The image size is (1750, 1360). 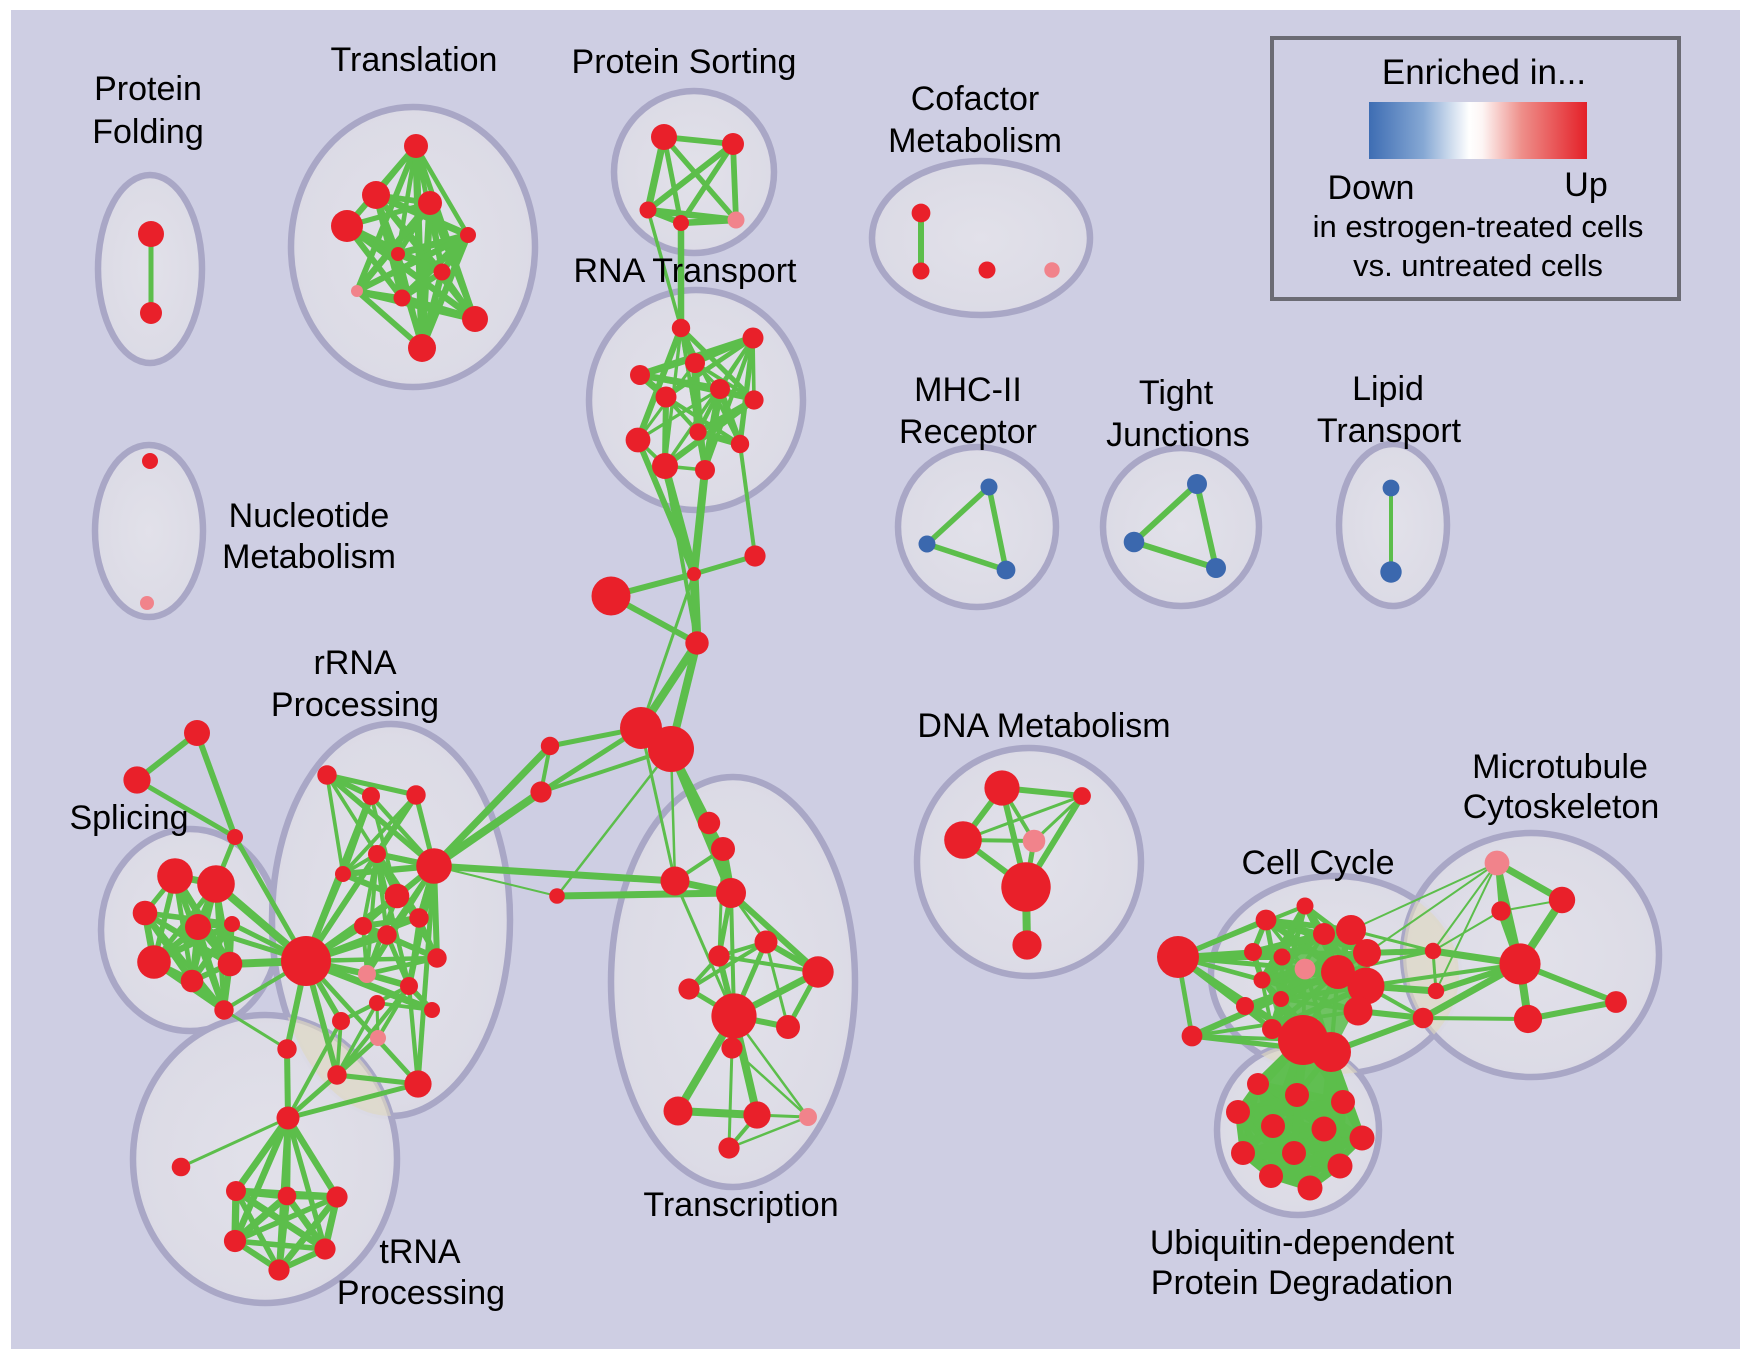 What do you see at coordinates (148, 132) in the screenshot?
I see `svg-text: Folding` at bounding box center [148, 132].